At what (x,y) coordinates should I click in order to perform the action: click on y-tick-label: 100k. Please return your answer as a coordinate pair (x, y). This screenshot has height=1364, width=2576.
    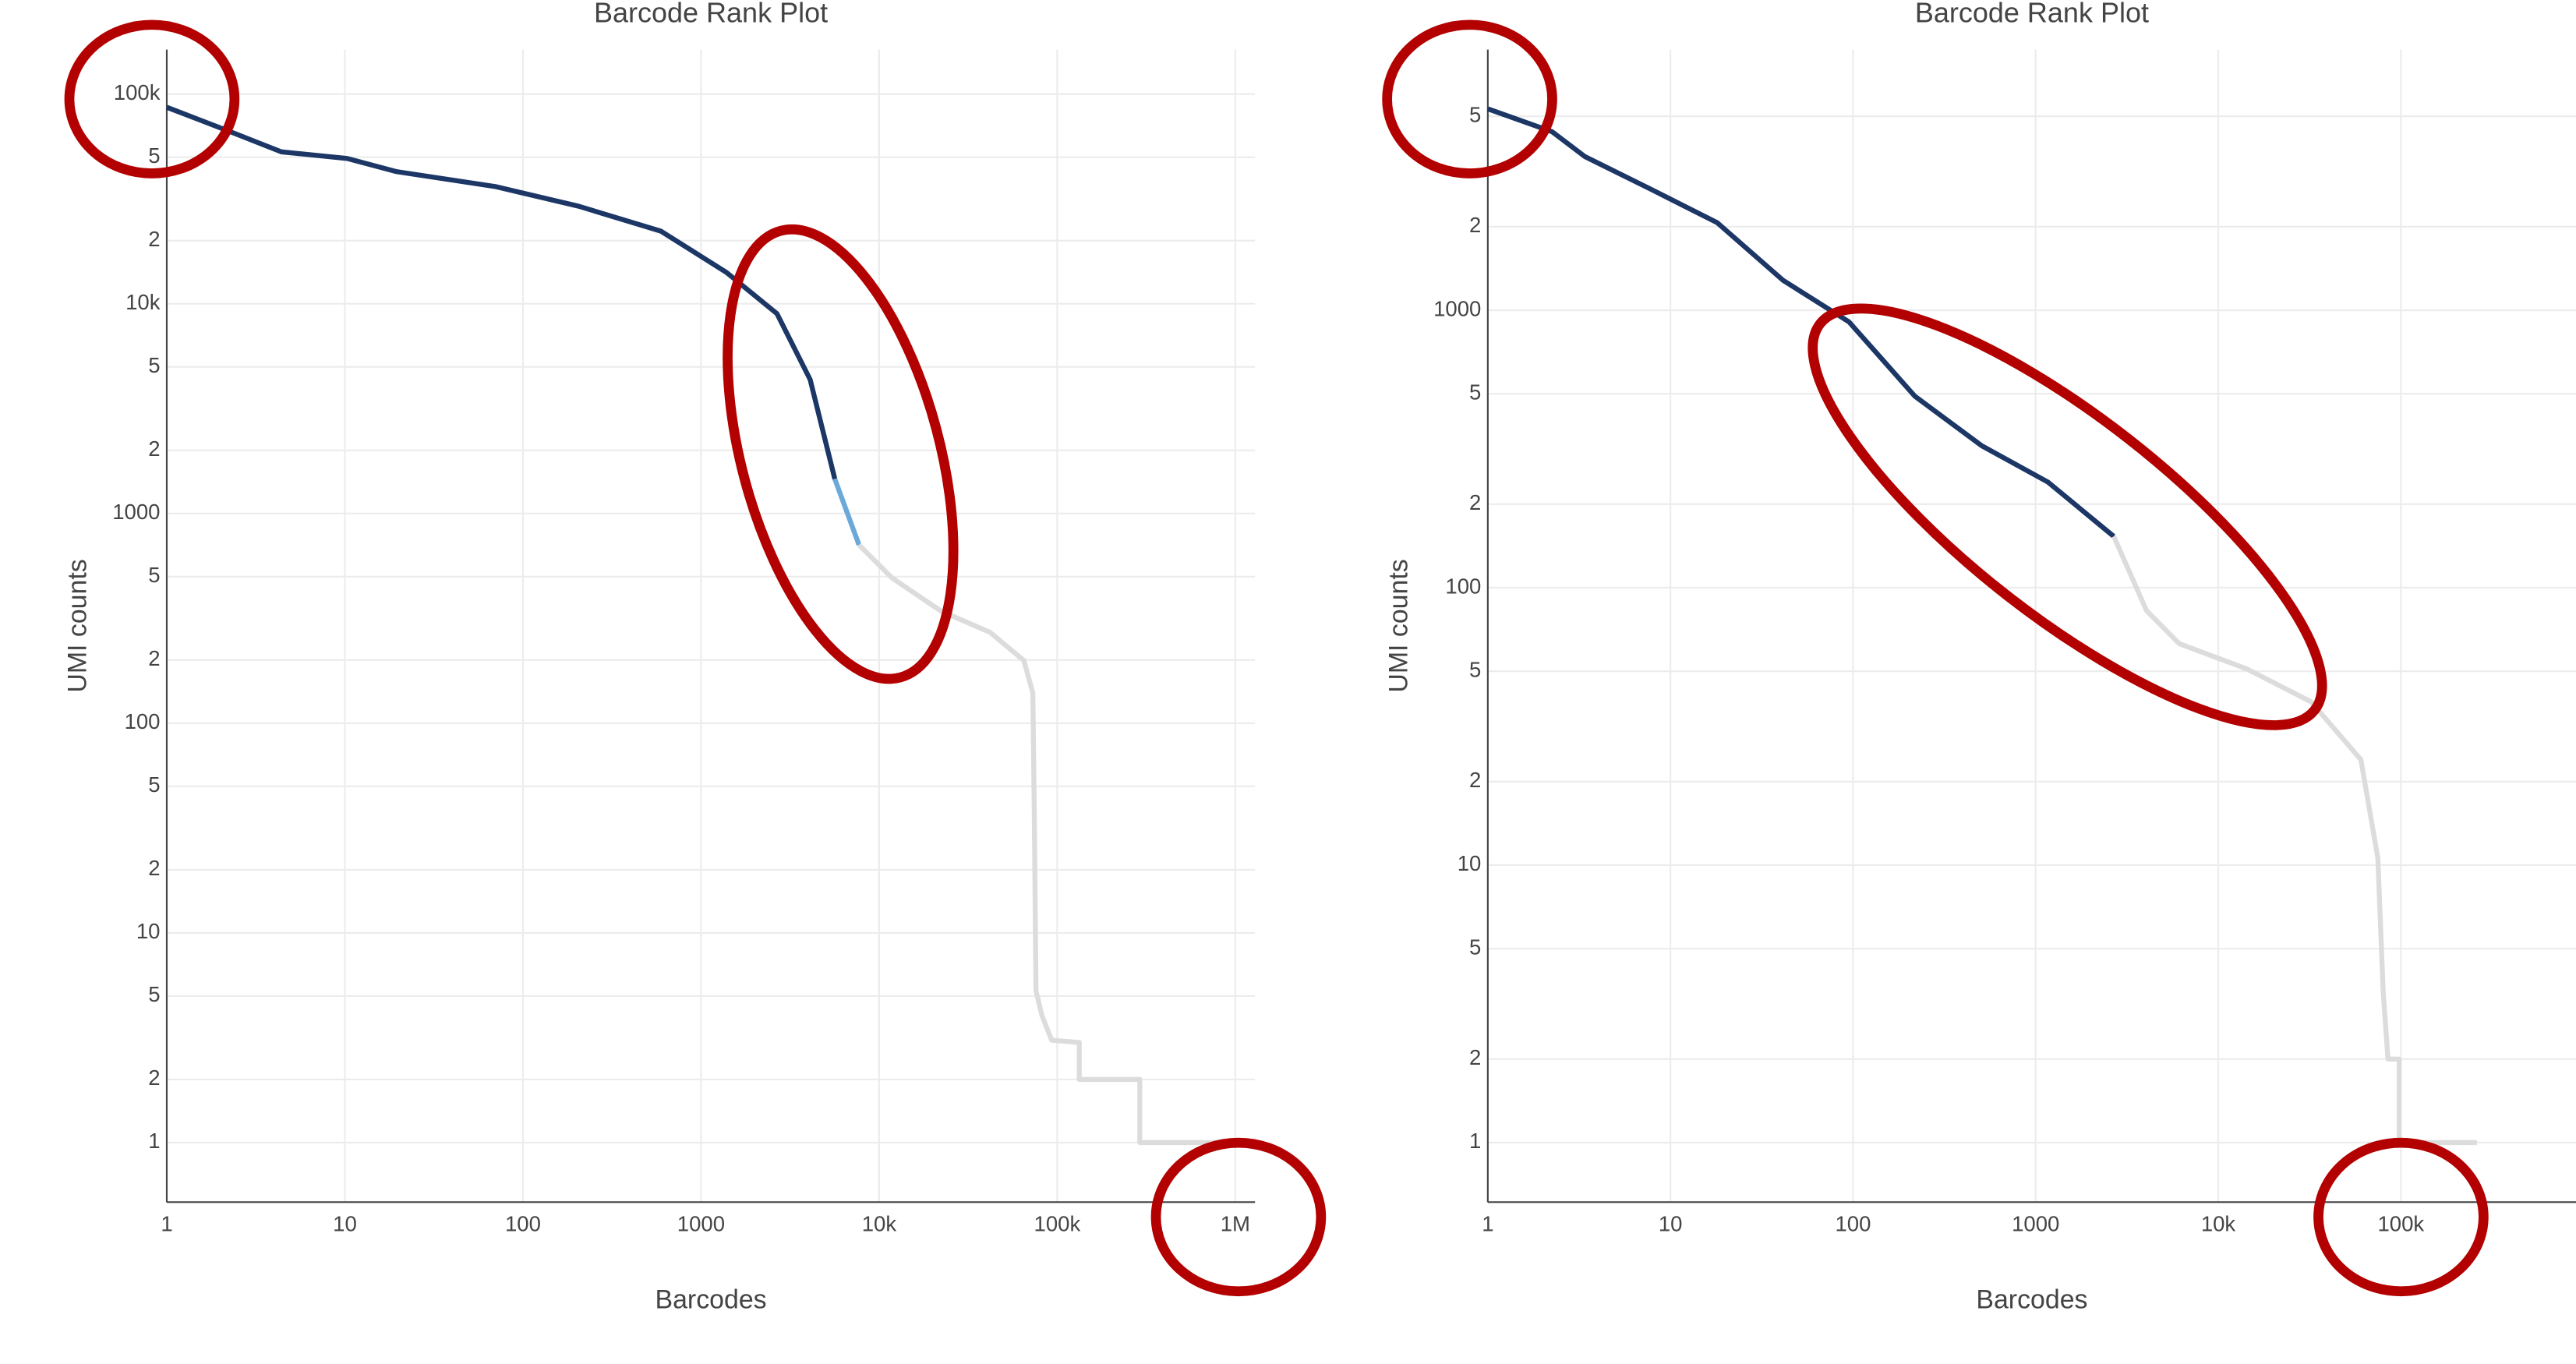
    Looking at the image, I should click on (137, 92).